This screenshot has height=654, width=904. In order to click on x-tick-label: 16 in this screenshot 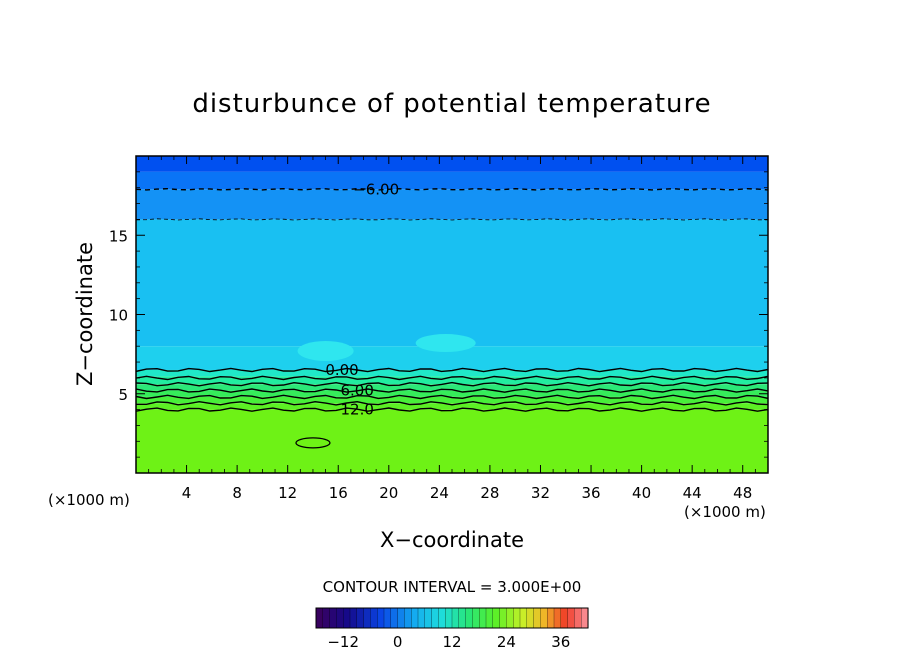, I will do `click(338, 493)`.